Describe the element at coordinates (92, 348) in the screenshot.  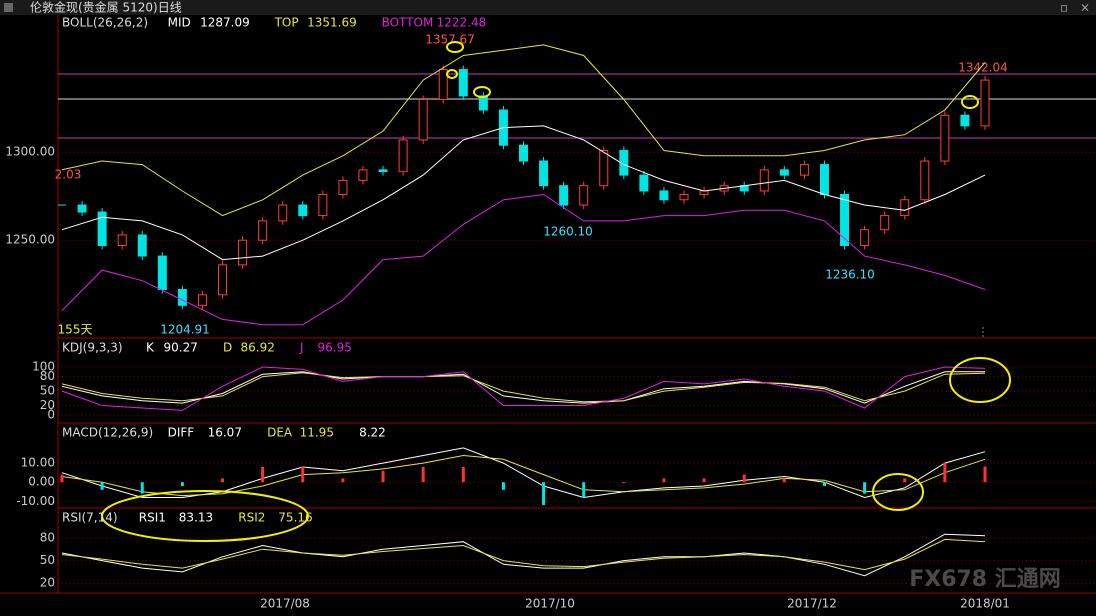
I see `panel-title: KDJ(9,3,3)` at that location.